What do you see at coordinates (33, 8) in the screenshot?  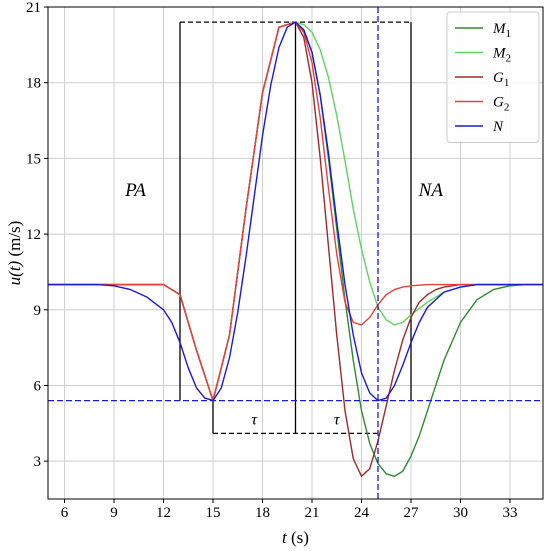 I see `y-tick-label: 21` at bounding box center [33, 8].